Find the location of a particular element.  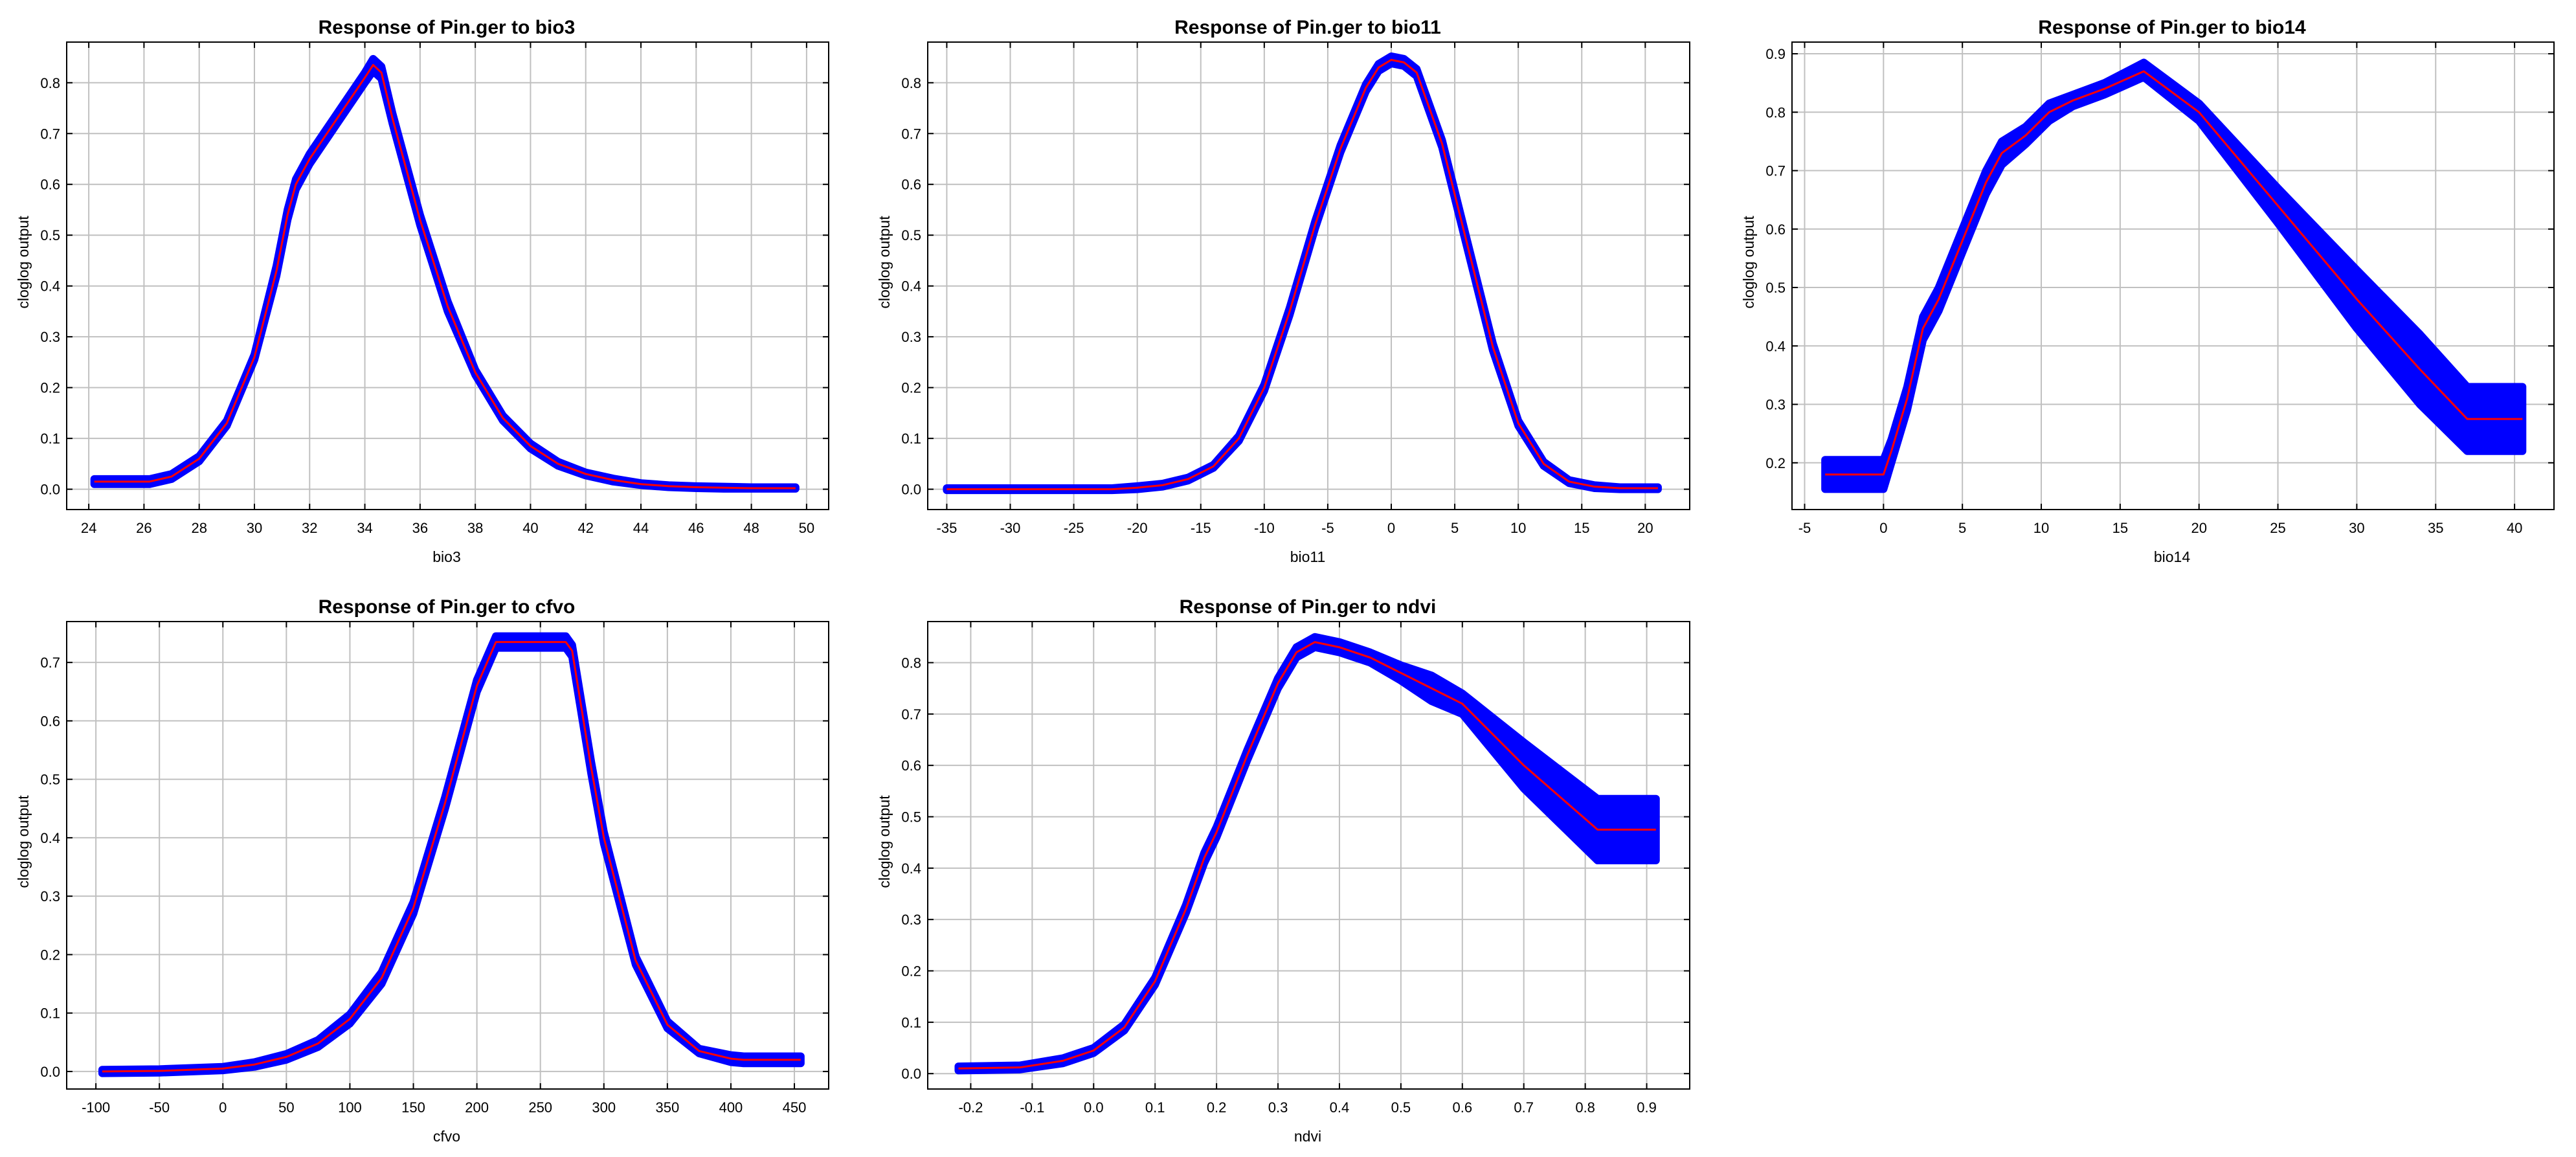

x-axis-label: bio14 is located at coordinates (2172, 556).